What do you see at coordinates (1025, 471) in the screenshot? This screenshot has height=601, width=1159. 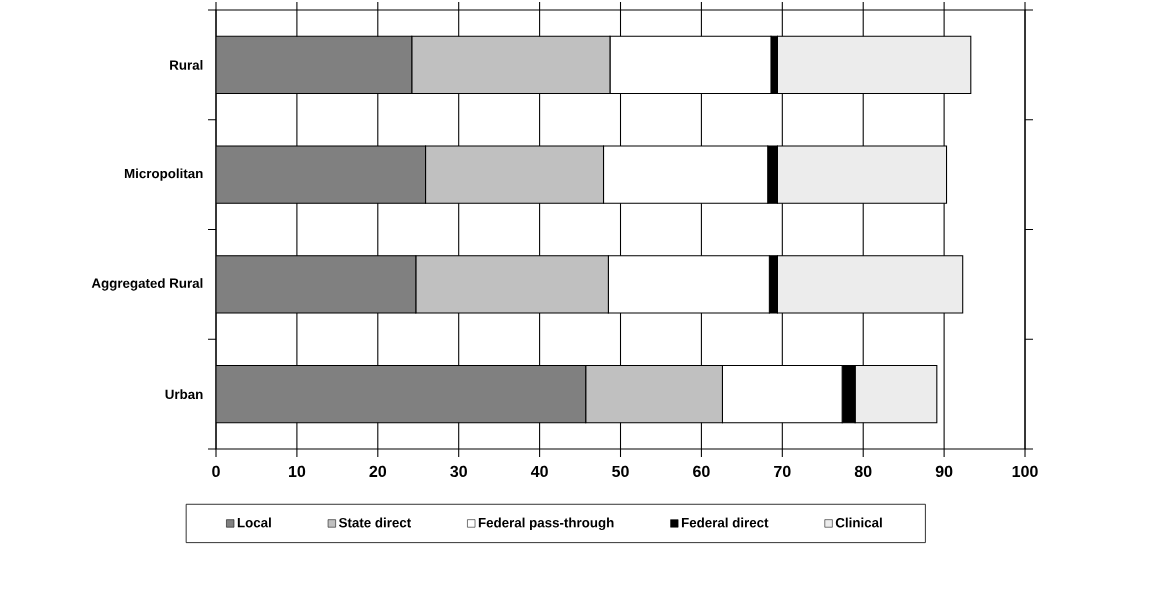 I see `x-tick-label: 100` at bounding box center [1025, 471].